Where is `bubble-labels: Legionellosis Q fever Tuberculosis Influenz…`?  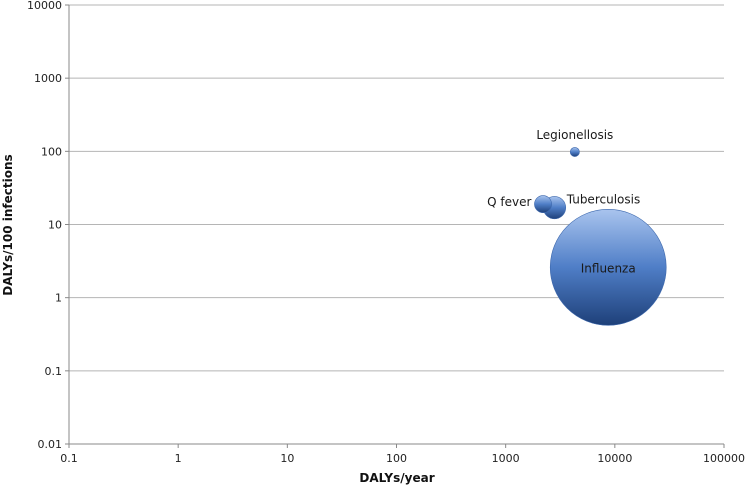 bubble-labels: Legionellosis Q fever Tuberculosis Influenz… is located at coordinates (563, 201).